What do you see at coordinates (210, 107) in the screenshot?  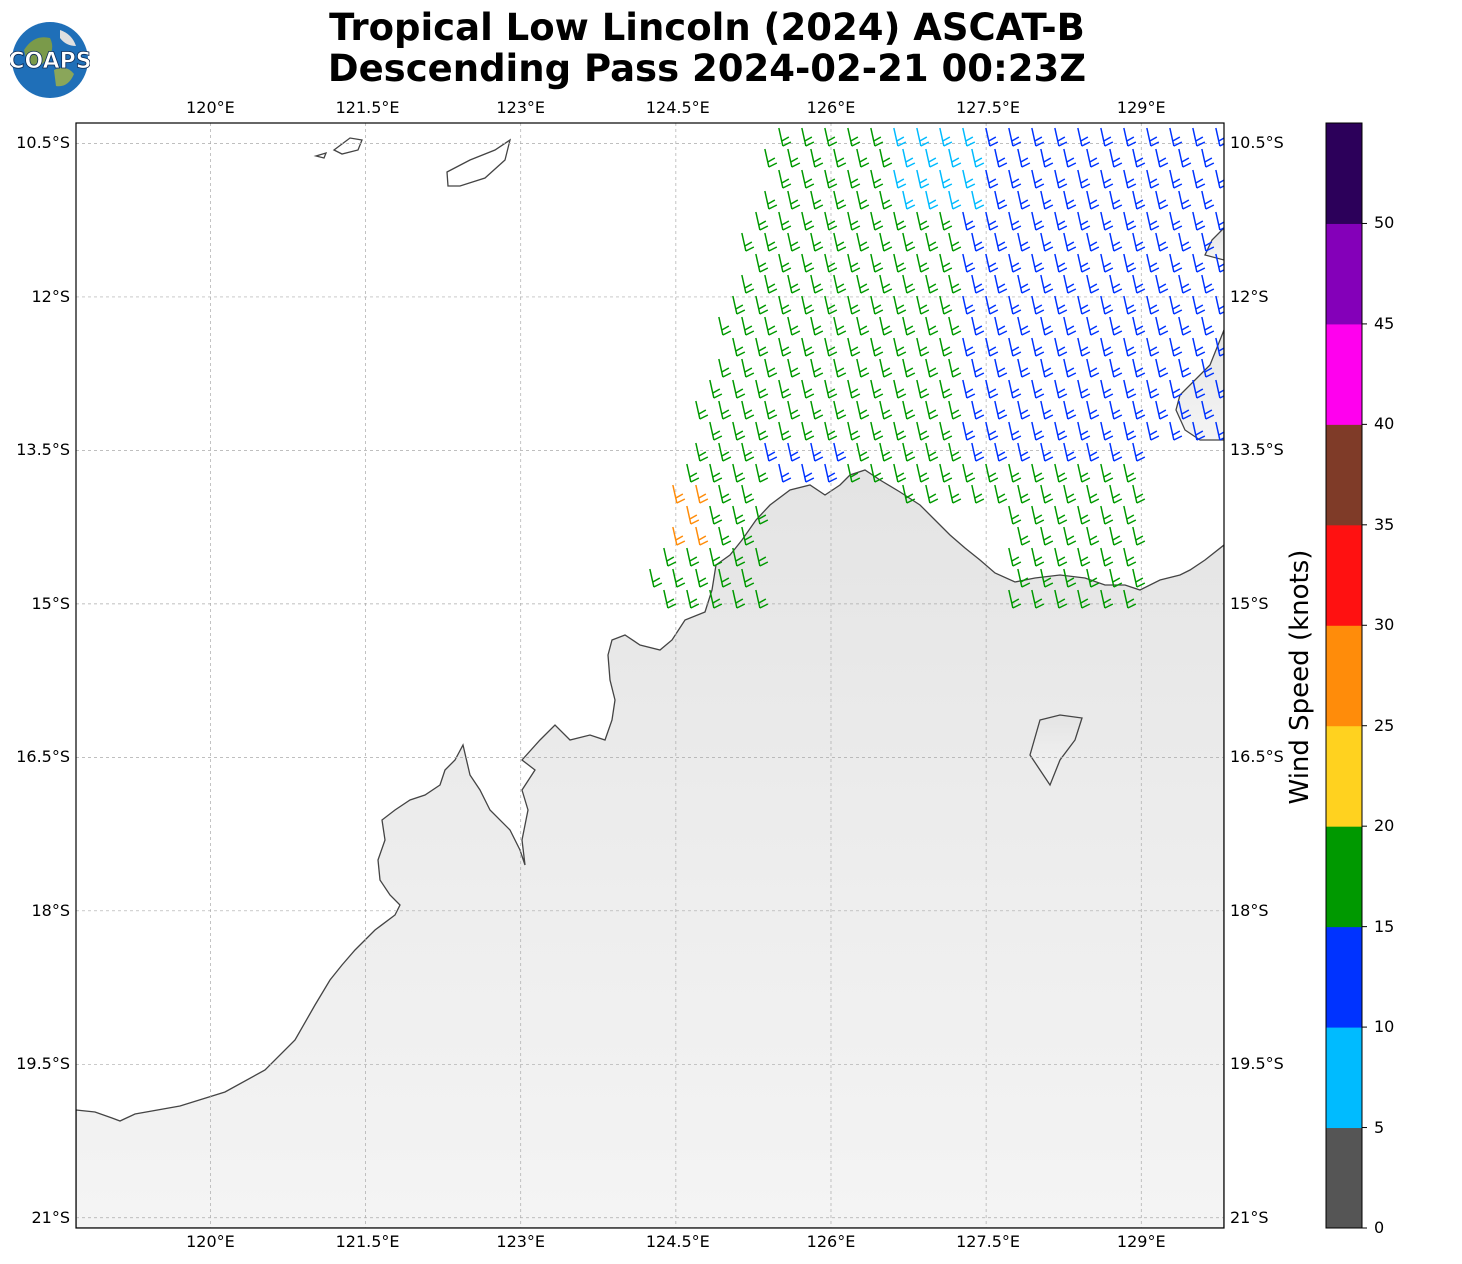 I see `lon-tick-top: 120°E` at bounding box center [210, 107].